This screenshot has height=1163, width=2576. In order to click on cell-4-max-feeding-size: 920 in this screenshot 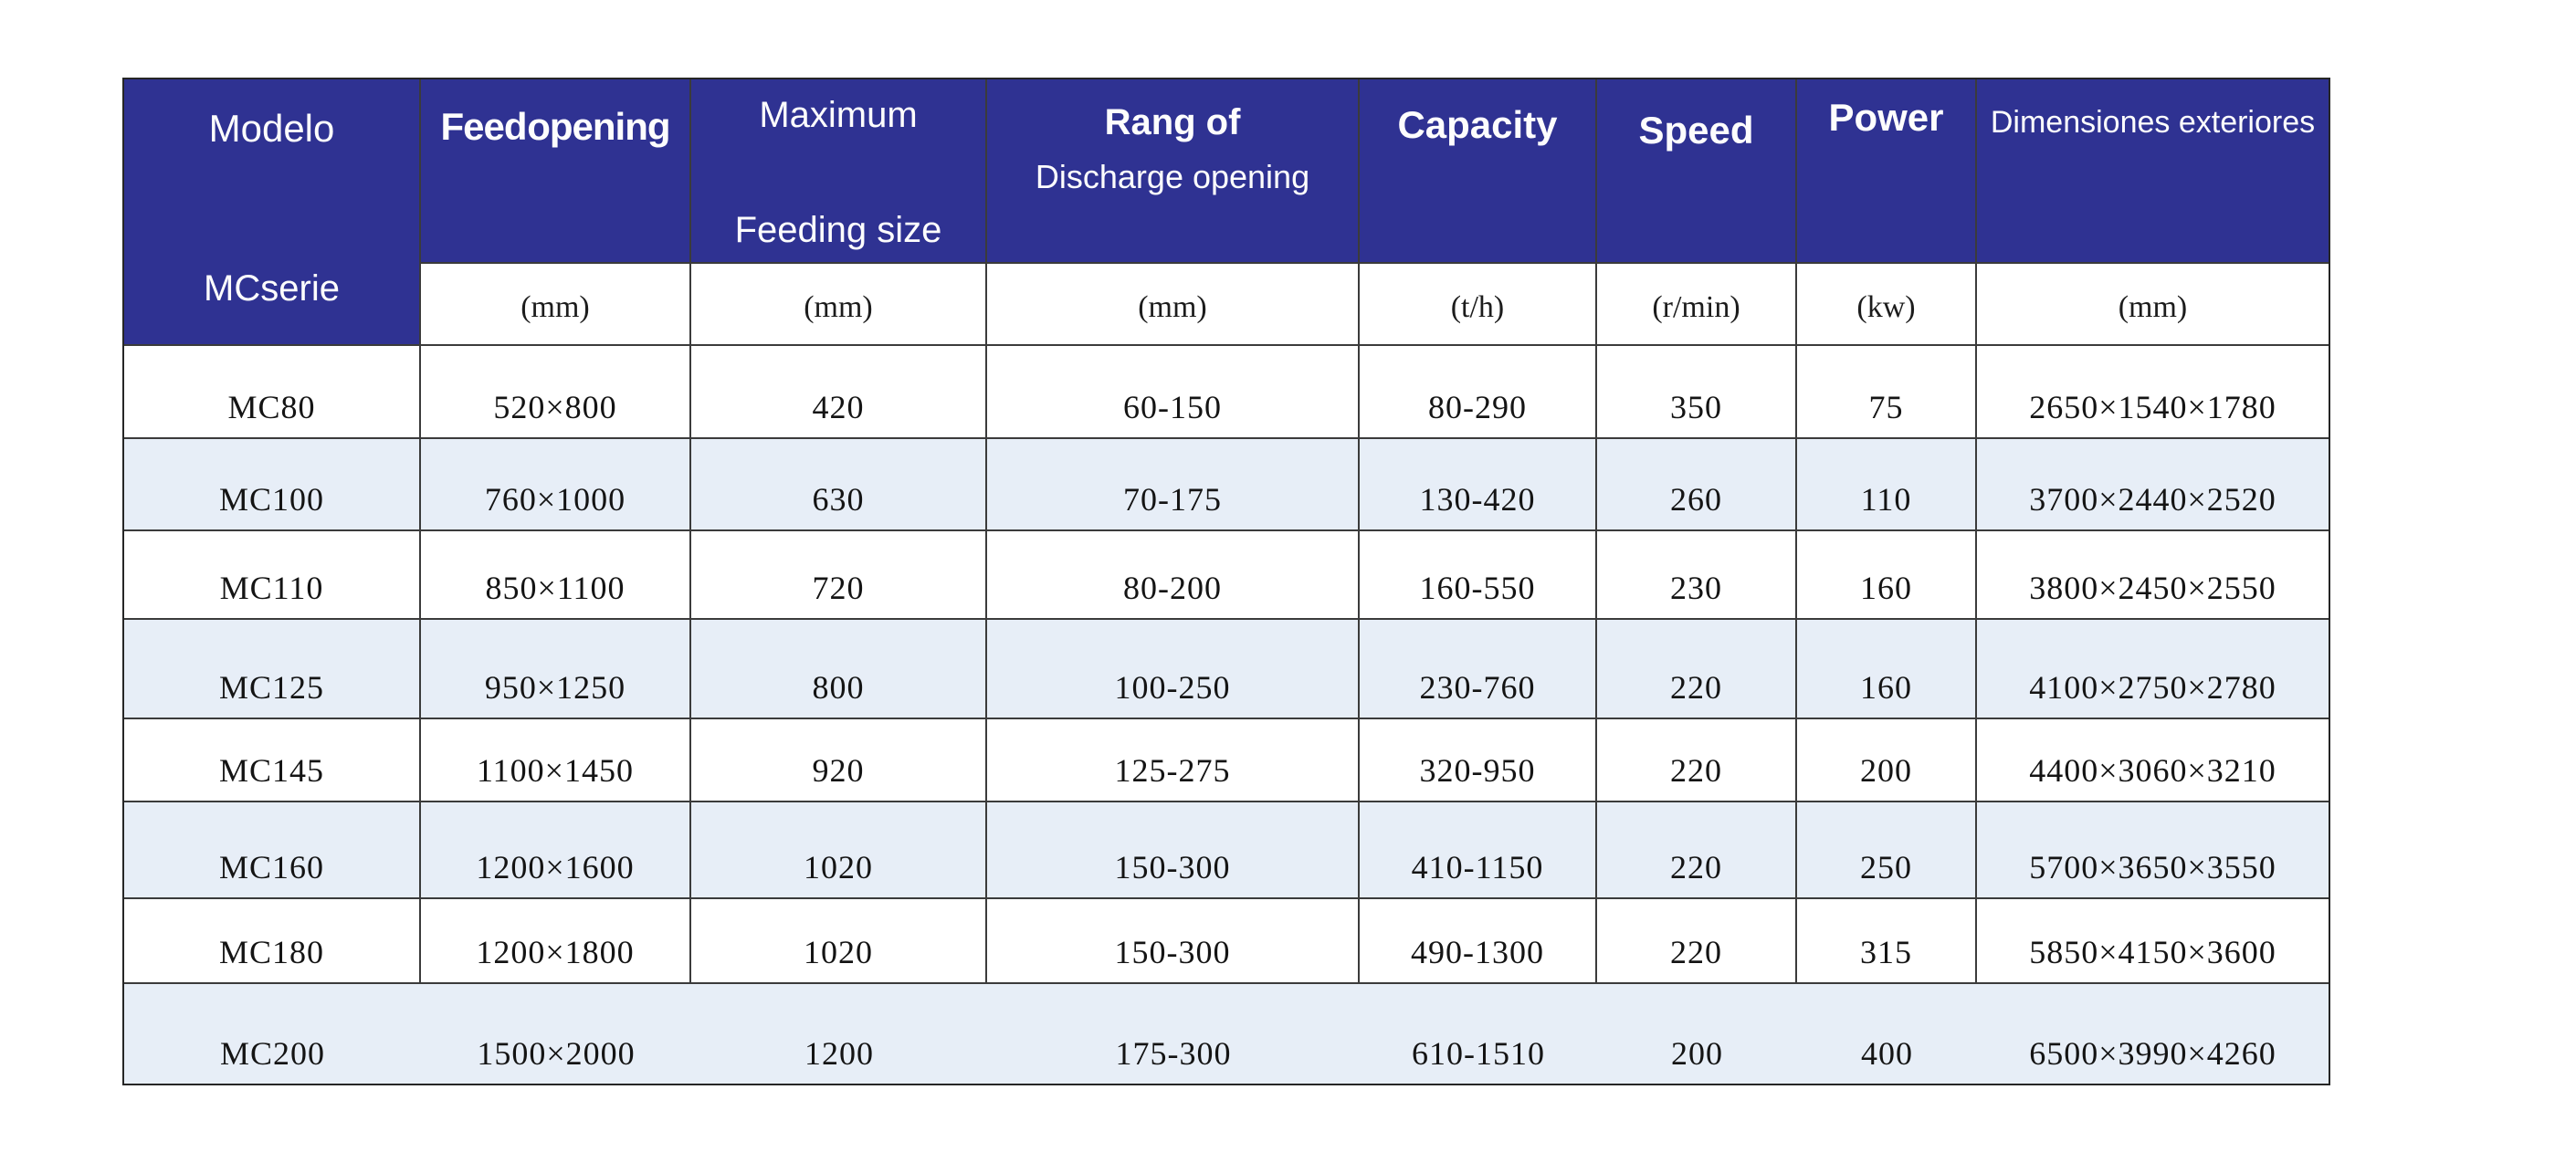, I will do `click(839, 760)`.